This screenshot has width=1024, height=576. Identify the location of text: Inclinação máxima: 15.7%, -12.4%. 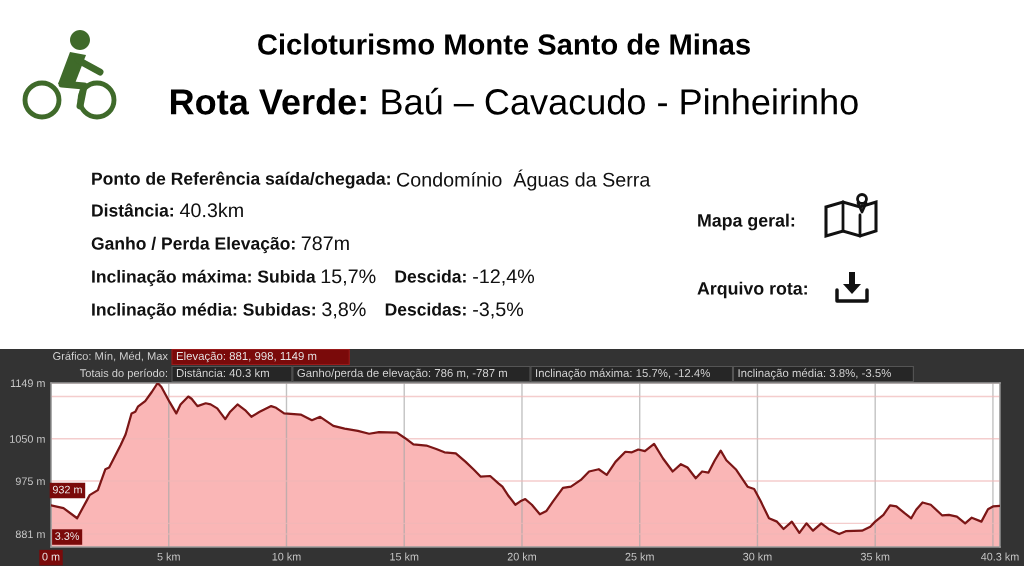
(623, 374).